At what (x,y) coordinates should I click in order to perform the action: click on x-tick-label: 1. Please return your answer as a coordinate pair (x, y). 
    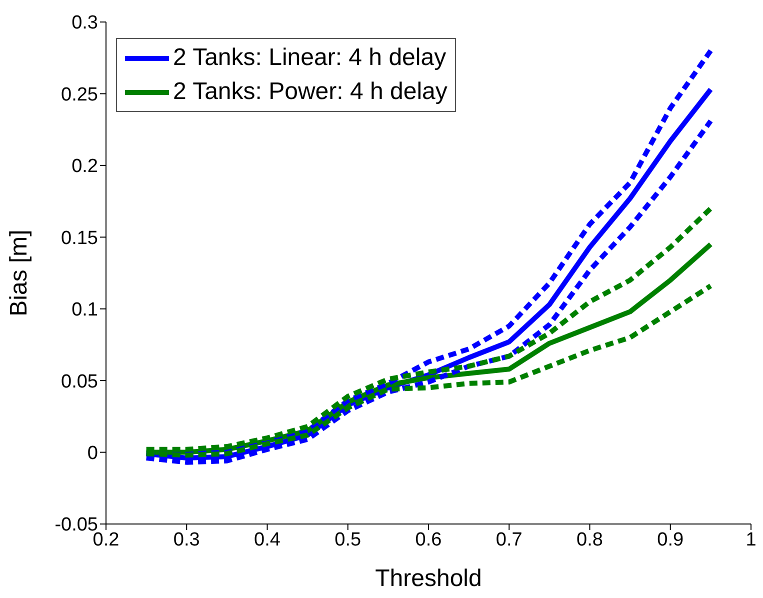
    Looking at the image, I should click on (751, 539).